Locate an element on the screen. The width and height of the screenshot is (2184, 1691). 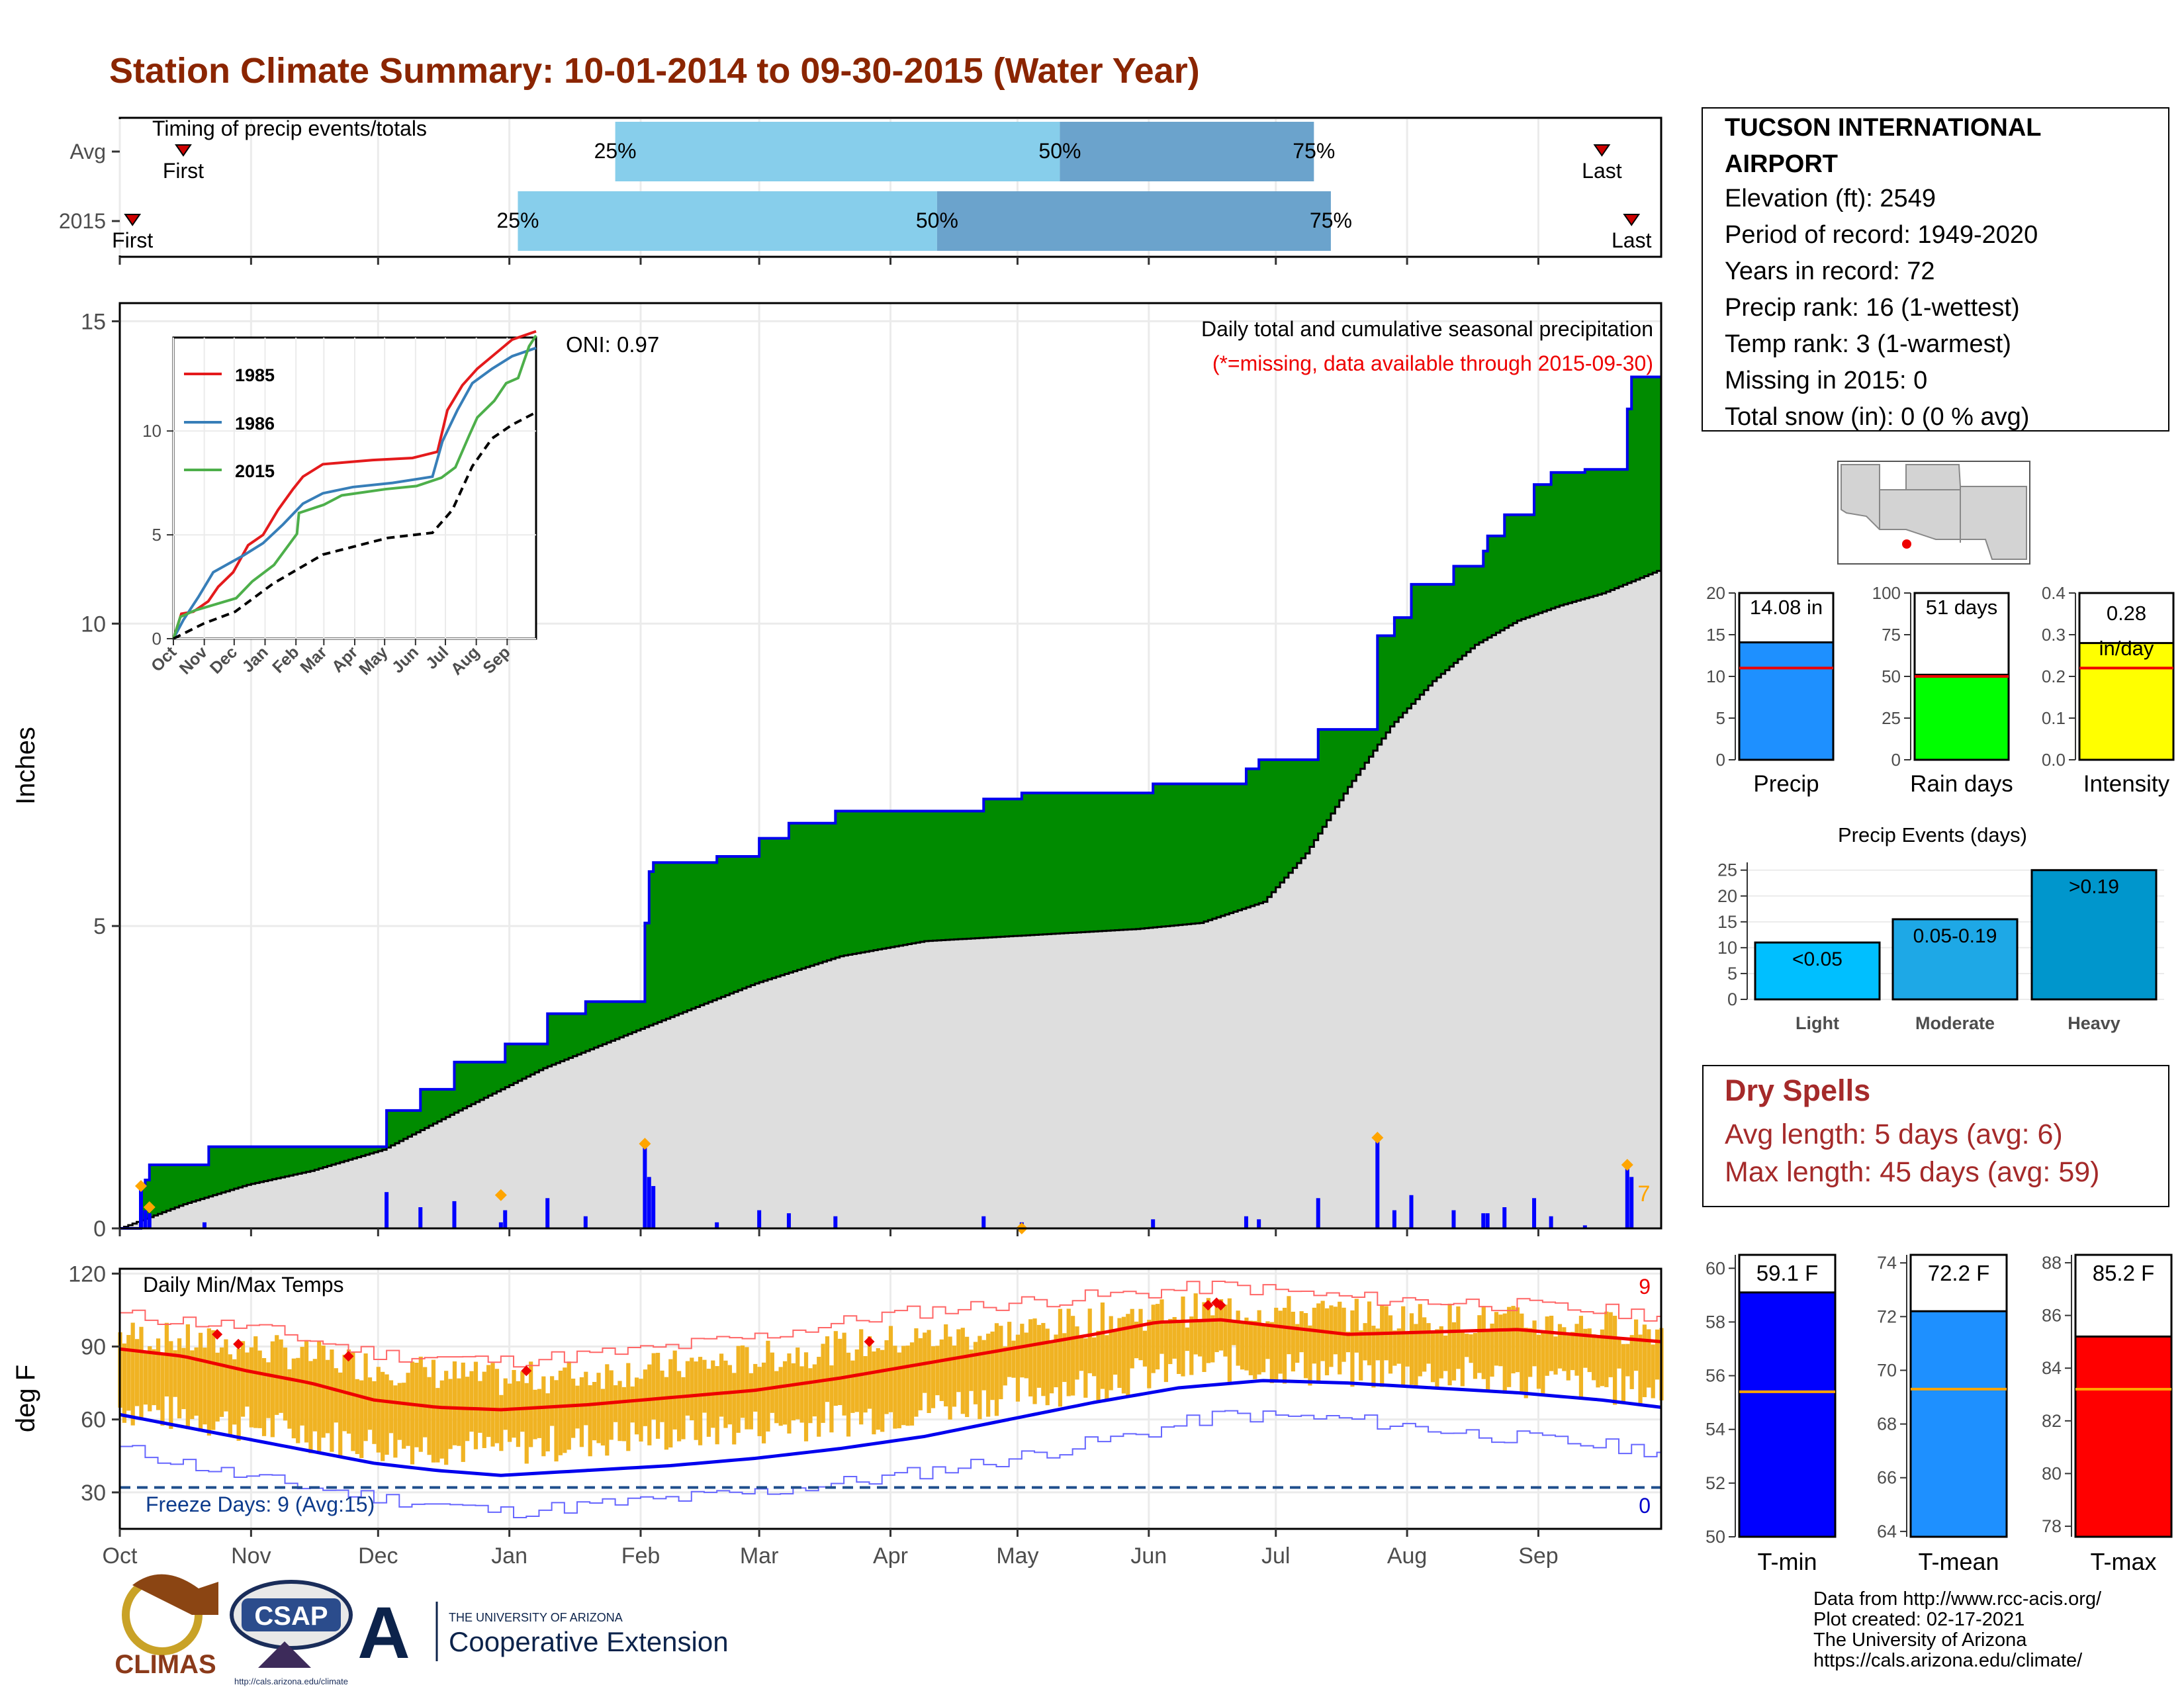
dry-spells-frame is located at coordinates (1935, 1136).